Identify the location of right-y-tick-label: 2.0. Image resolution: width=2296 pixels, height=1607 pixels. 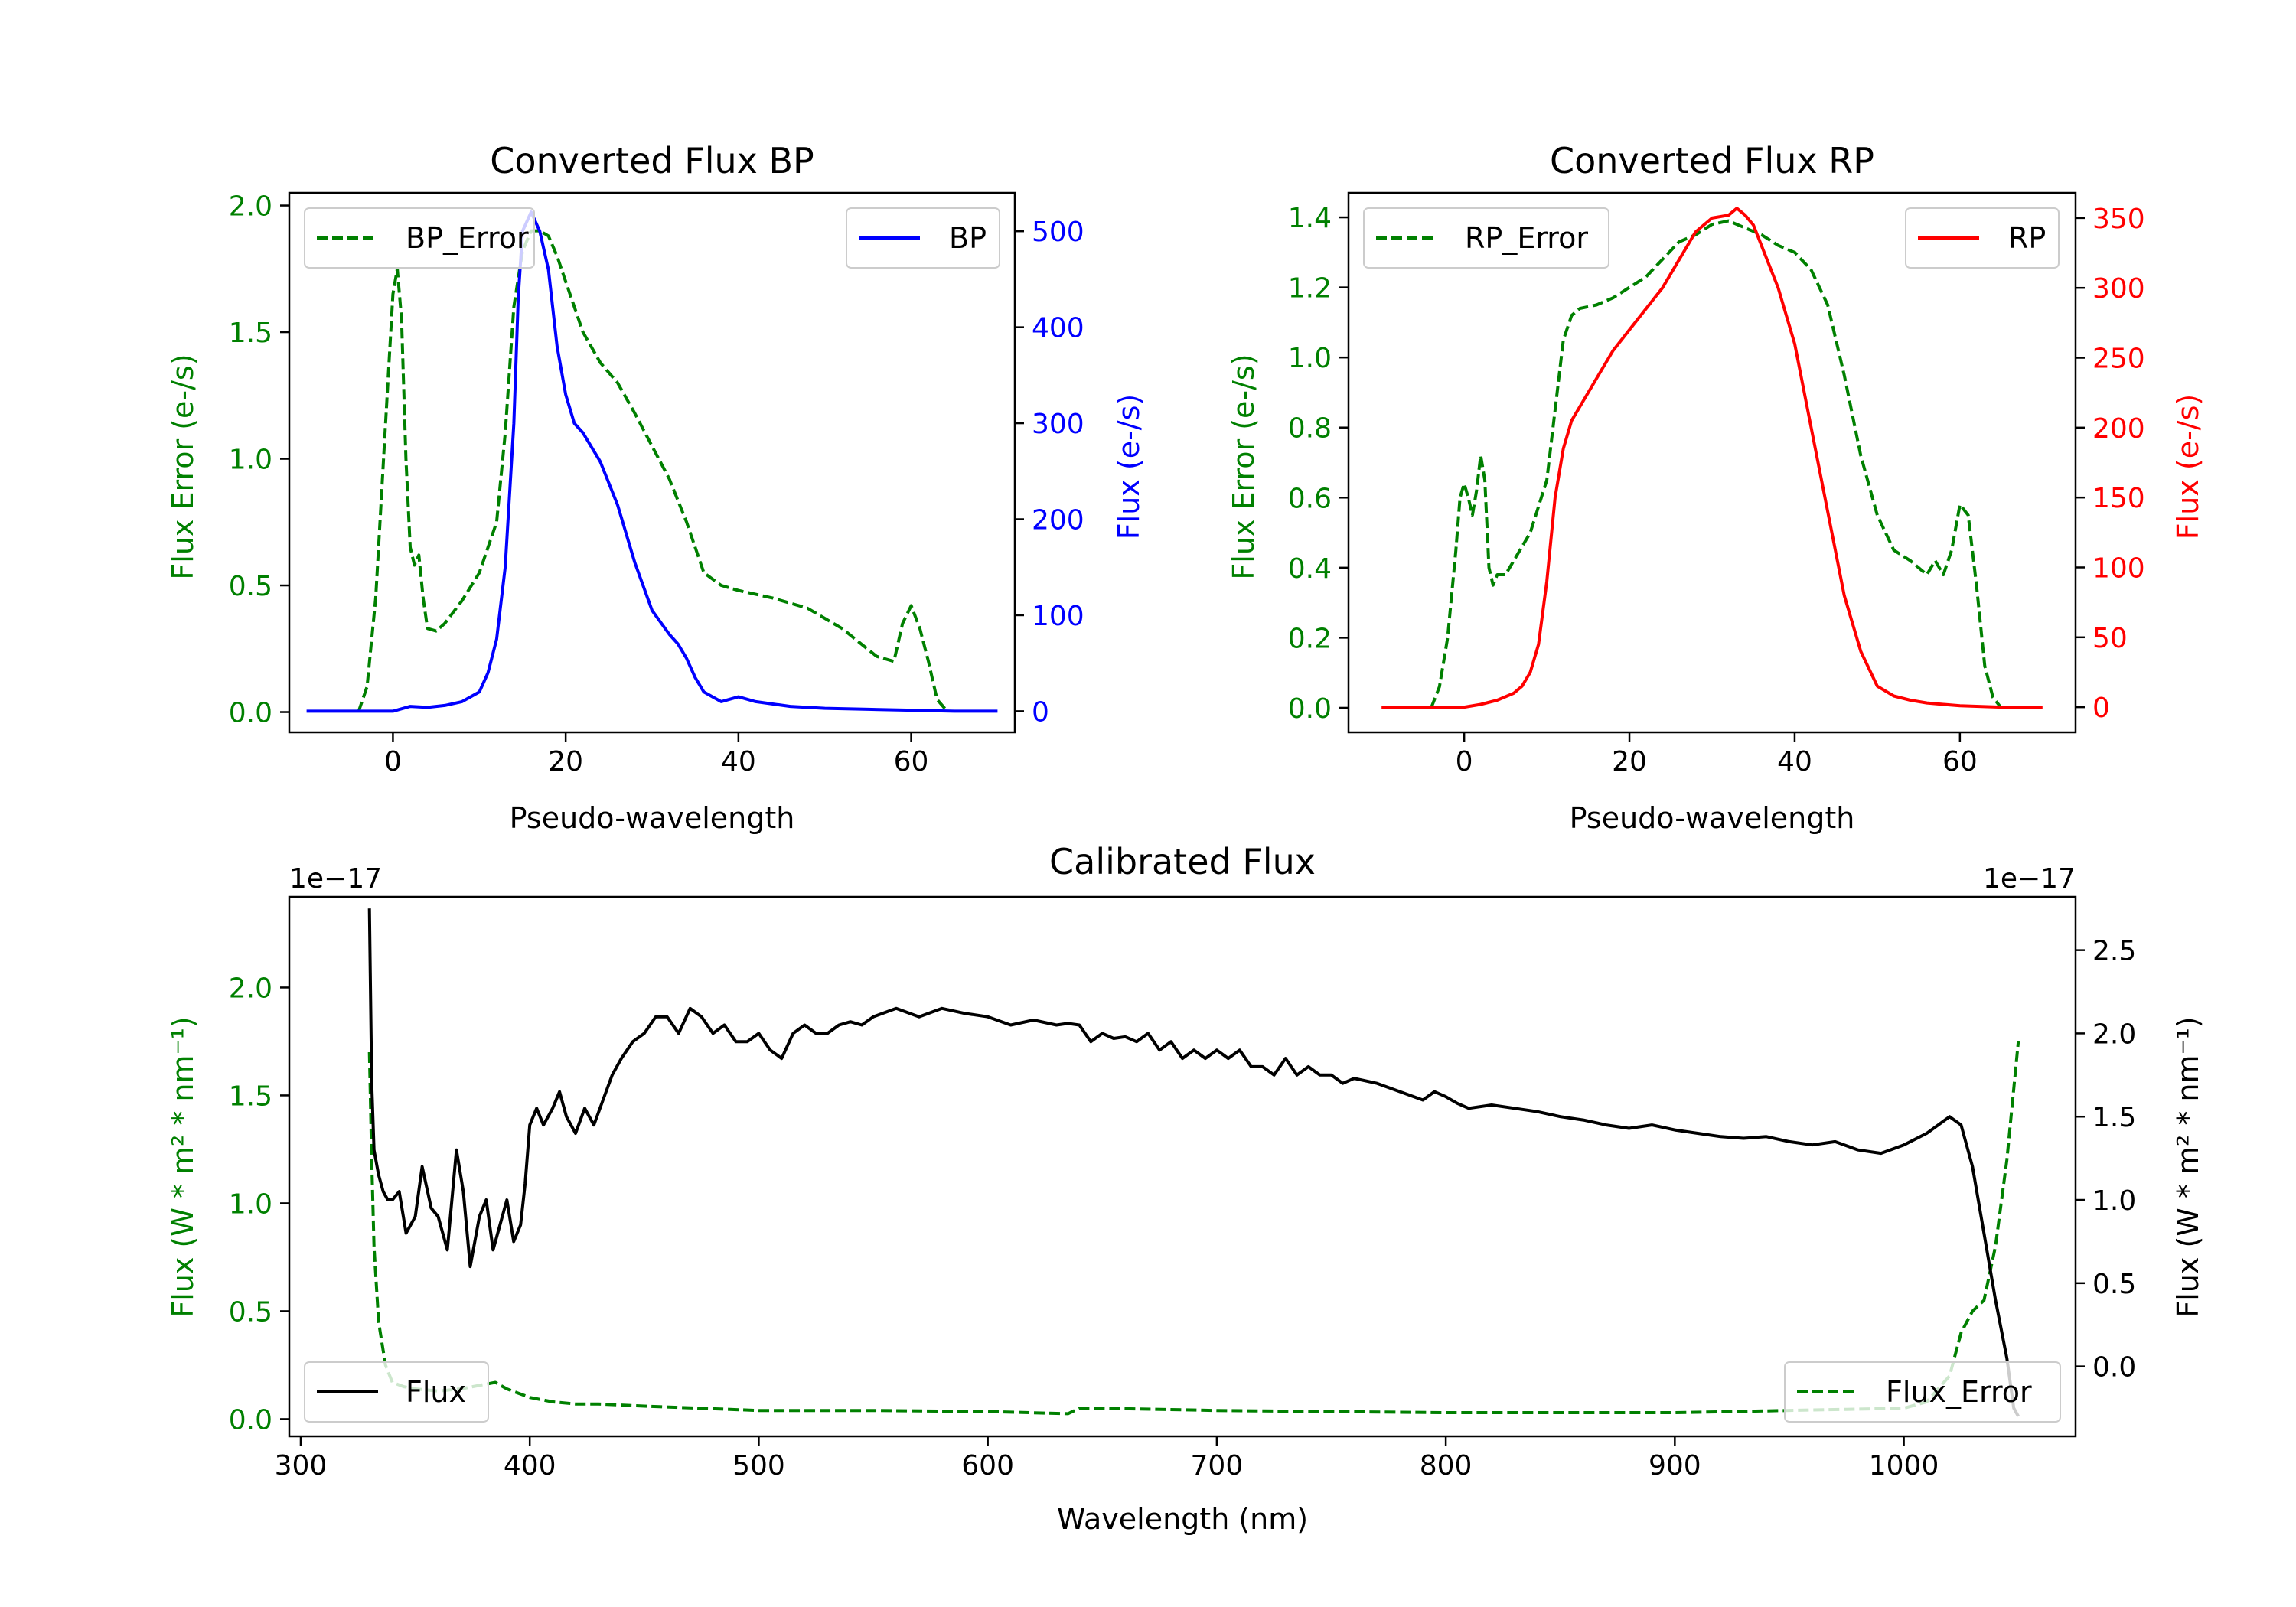
(2114, 1034).